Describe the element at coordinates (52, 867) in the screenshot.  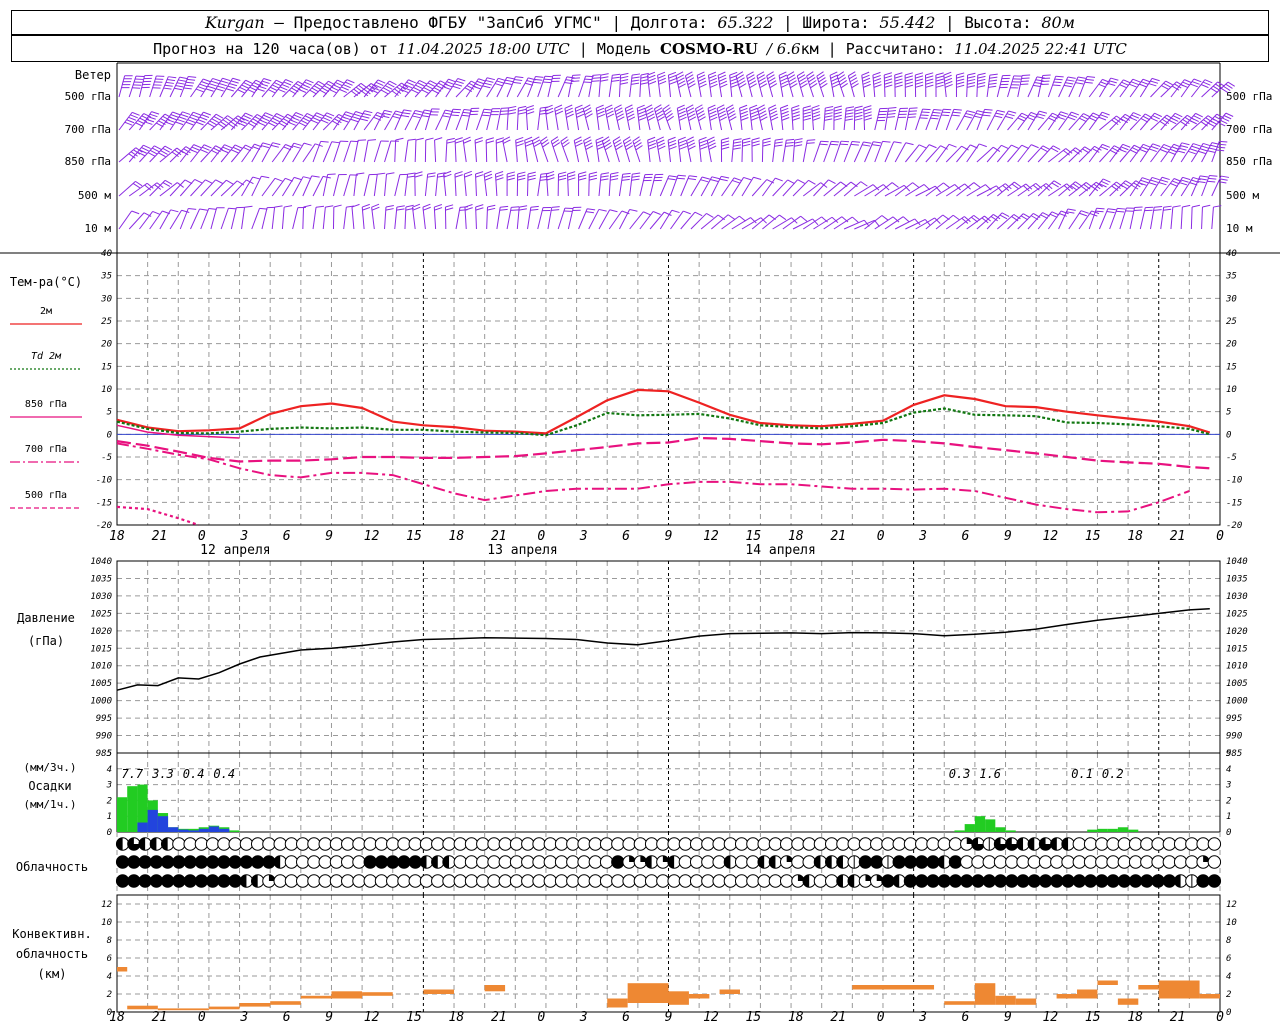
I see `cloud-title: Облачность` at that location.